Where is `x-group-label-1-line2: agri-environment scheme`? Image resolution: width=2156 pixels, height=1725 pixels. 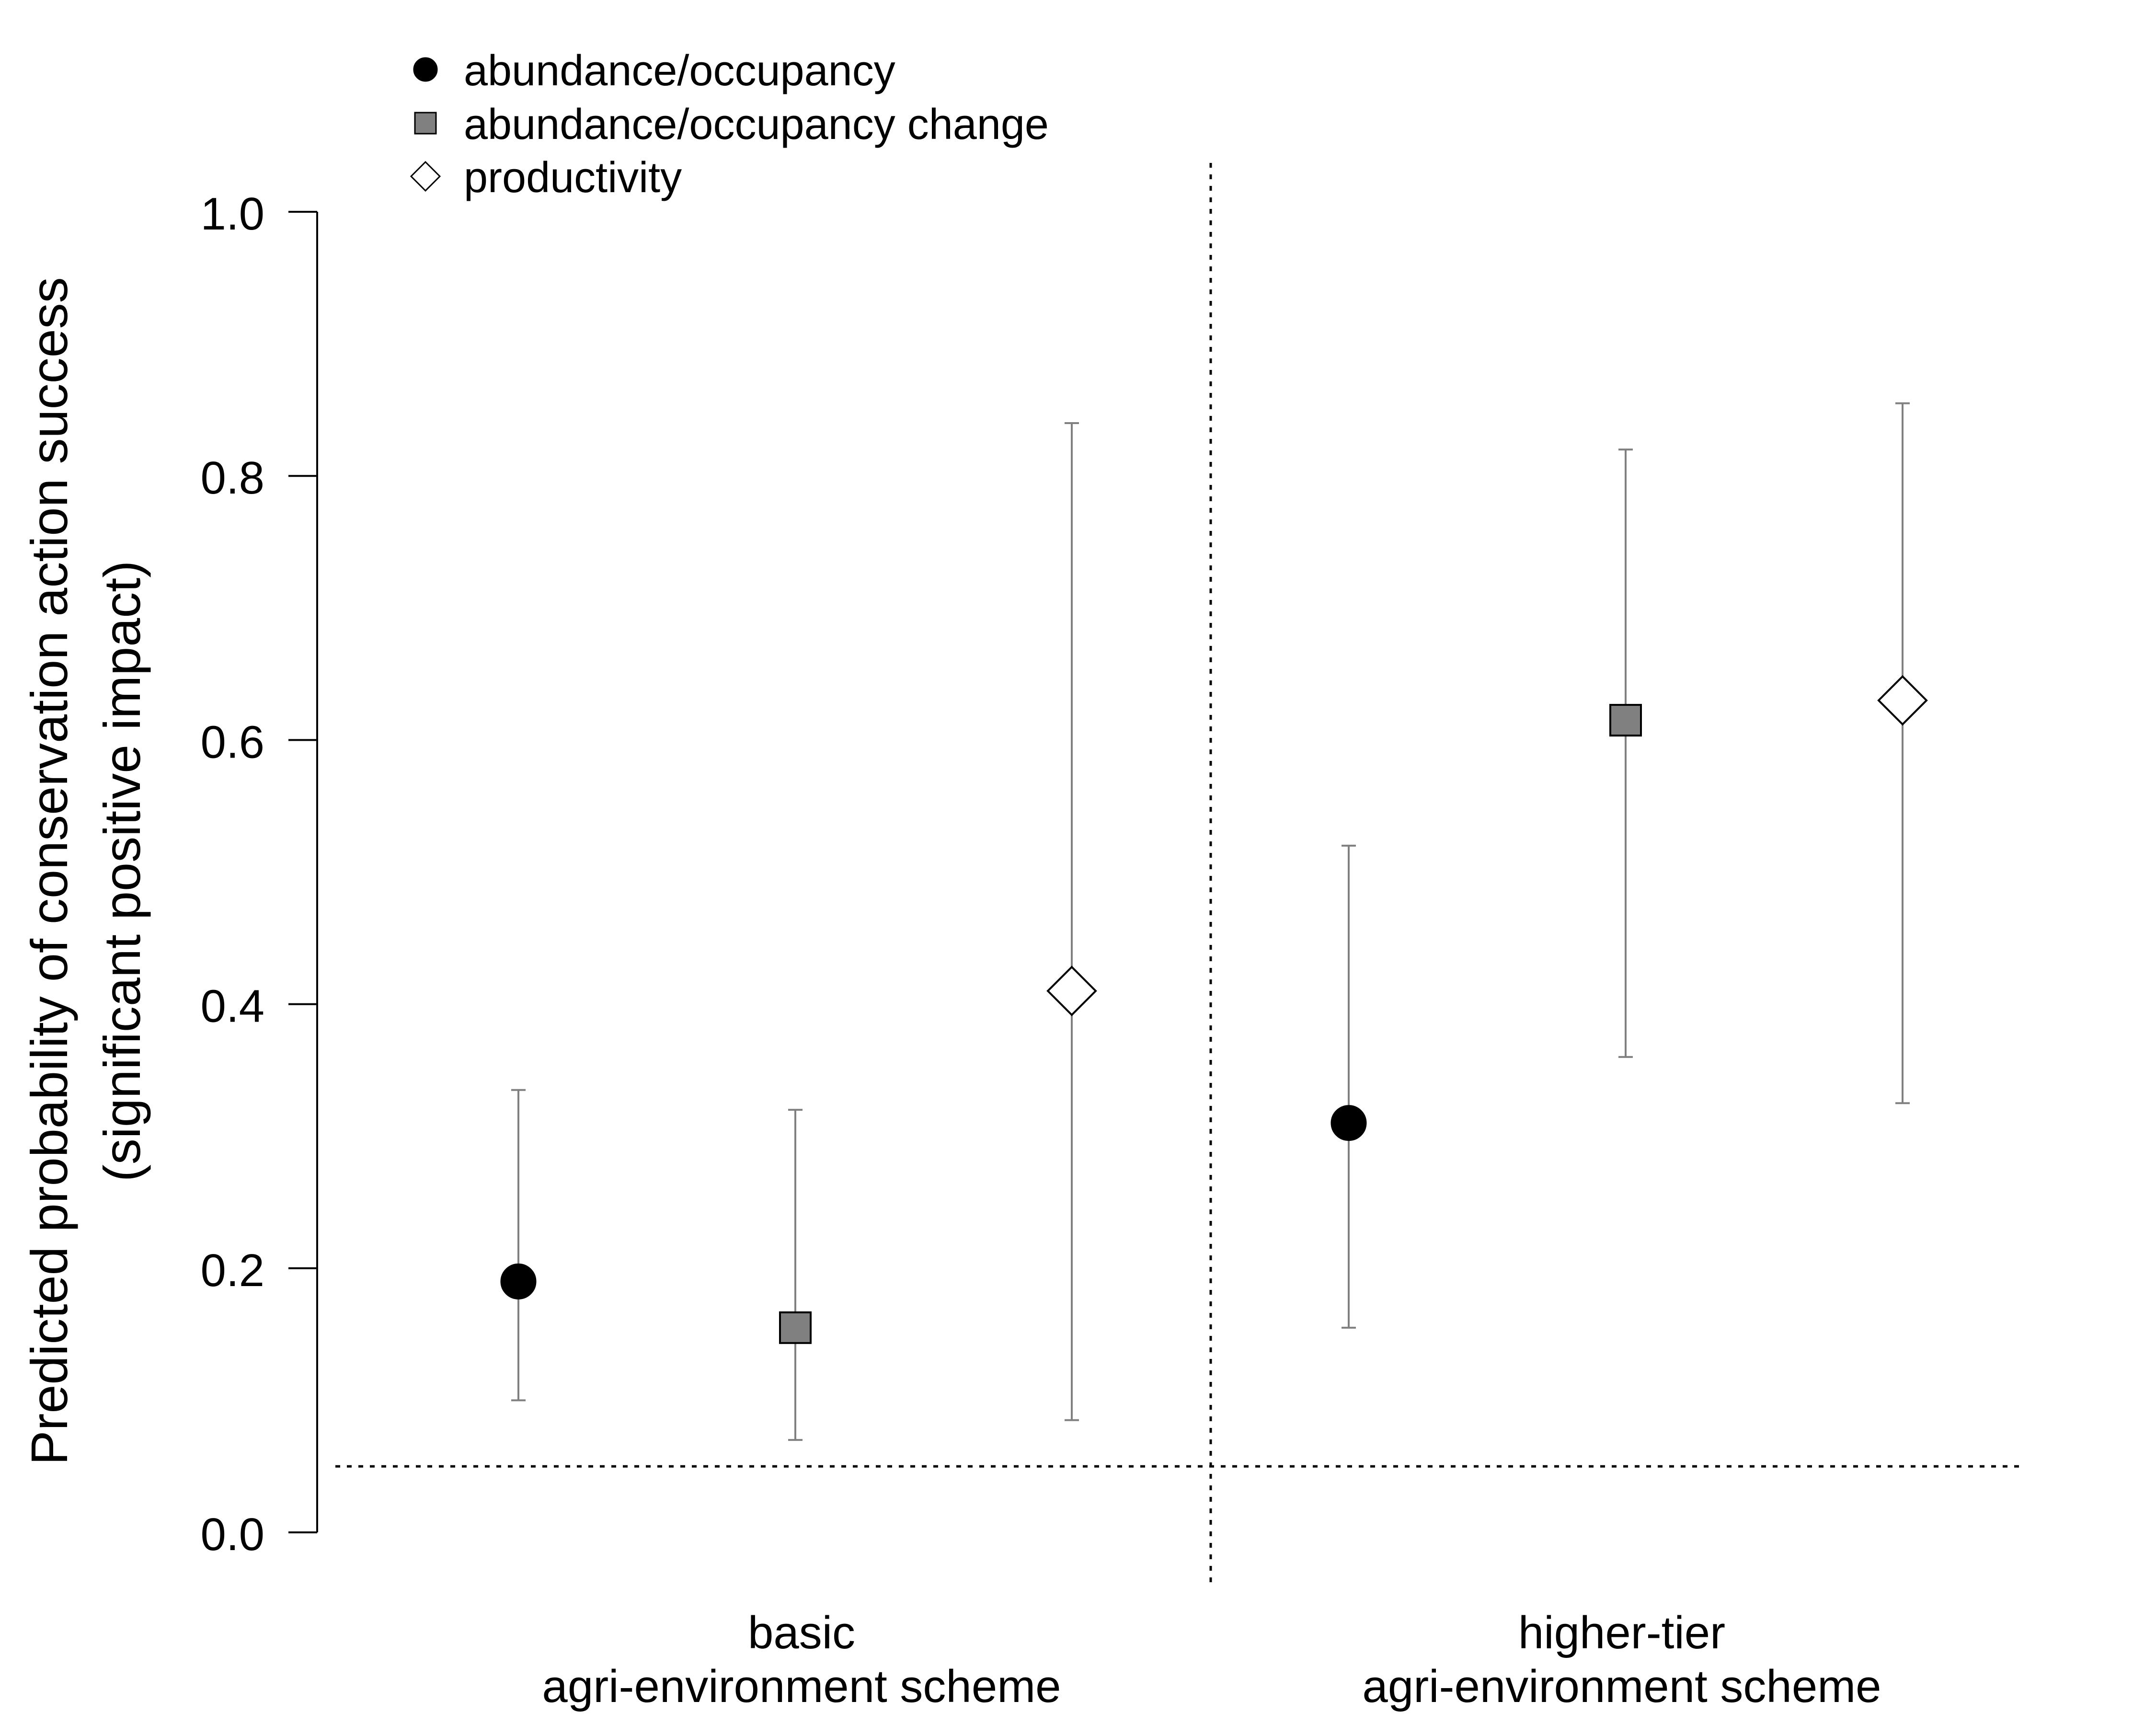 x-group-label-1-line2: agri-environment scheme is located at coordinates (1621, 1686).